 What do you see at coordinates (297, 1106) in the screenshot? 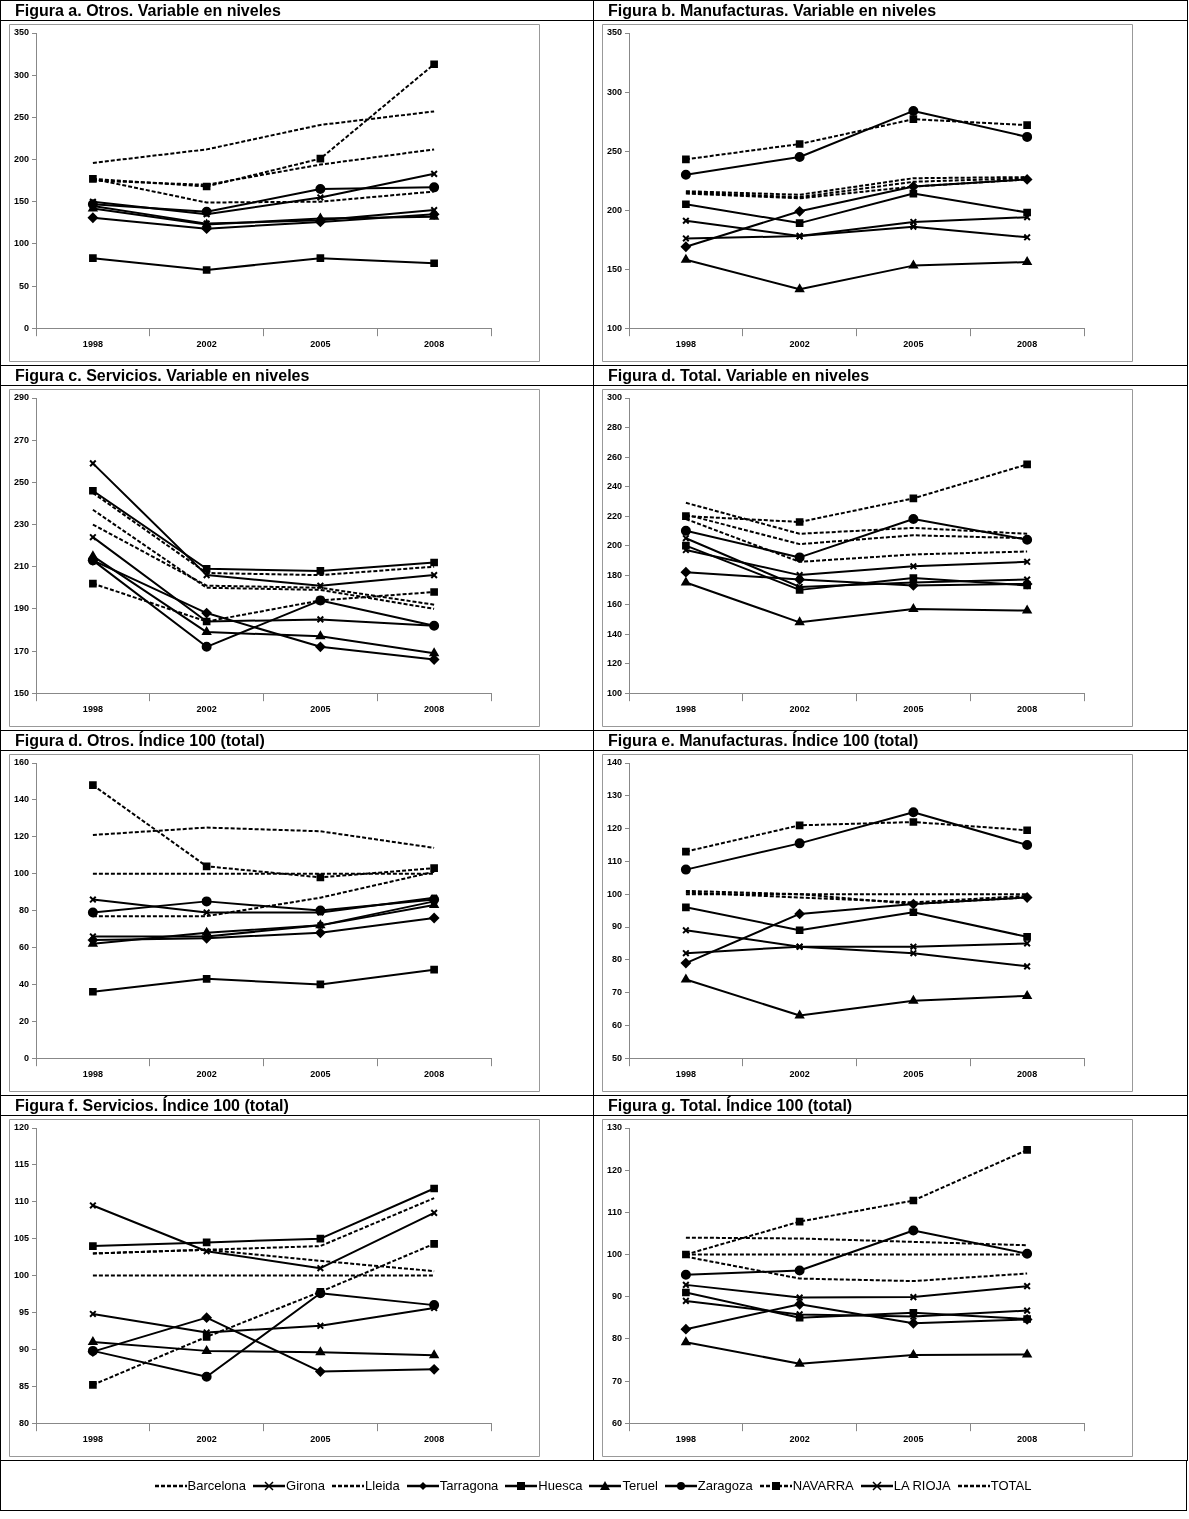
I see `chart-title: Figura f. Servicios. Índice 100 (total)` at bounding box center [297, 1106].